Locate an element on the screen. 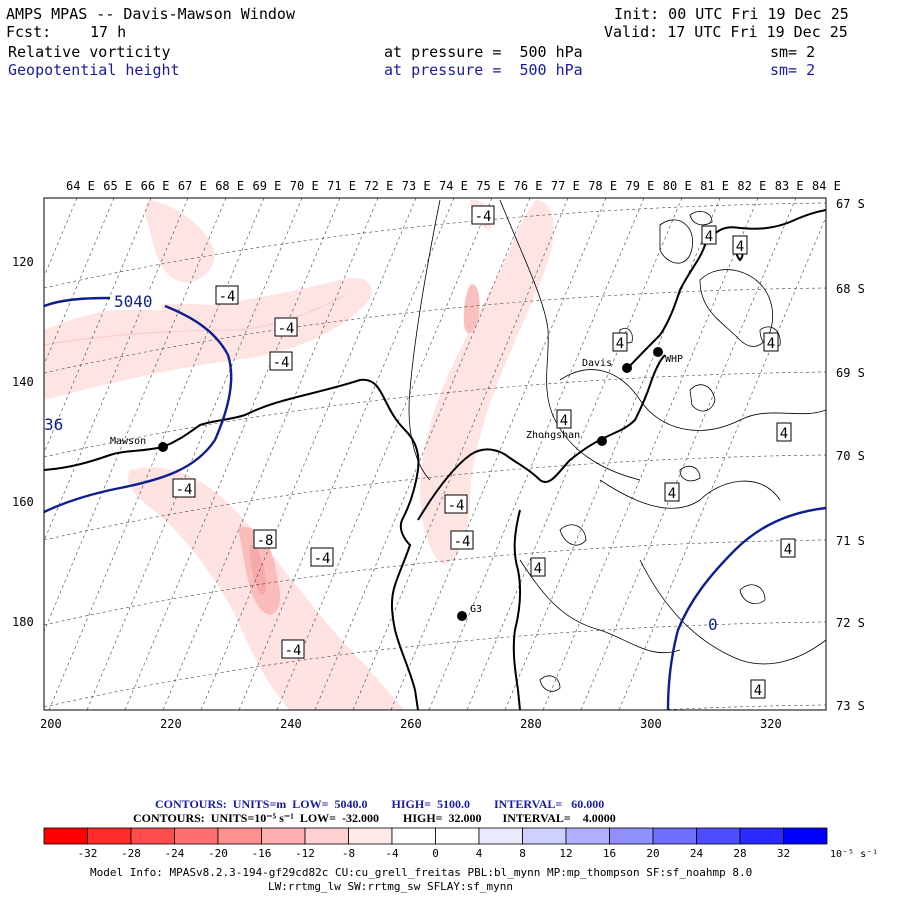 This screenshot has height=900, width=900. parallel-line is located at coordinates (739, 707).